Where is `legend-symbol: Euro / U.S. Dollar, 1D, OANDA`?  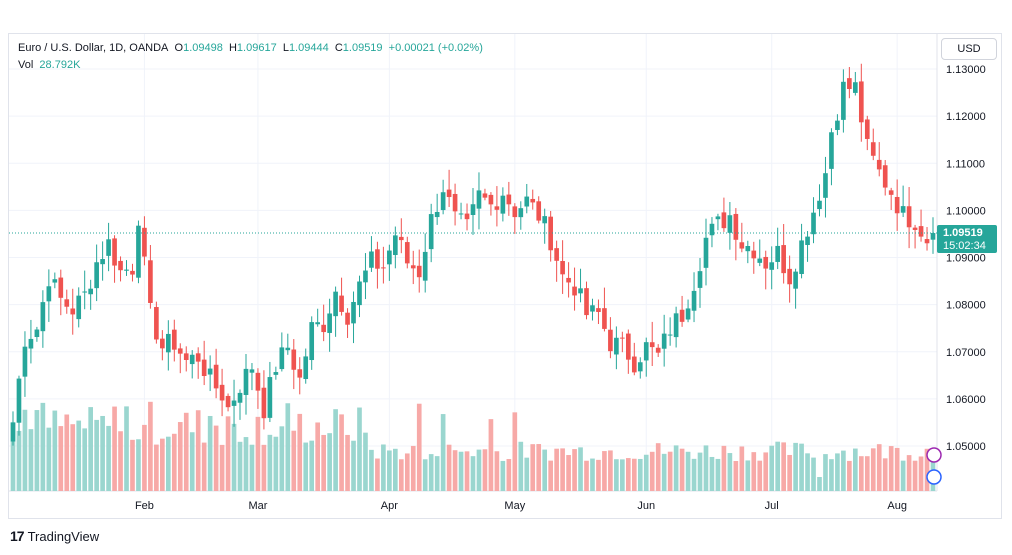
legend-symbol: Euro / U.S. Dollar, 1D, OANDA is located at coordinates (93, 48).